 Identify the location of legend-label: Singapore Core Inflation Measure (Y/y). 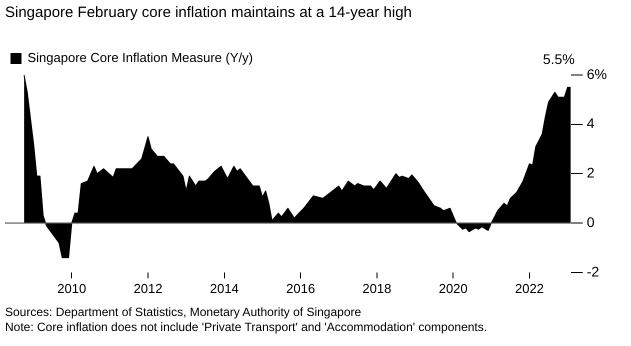
(140, 58).